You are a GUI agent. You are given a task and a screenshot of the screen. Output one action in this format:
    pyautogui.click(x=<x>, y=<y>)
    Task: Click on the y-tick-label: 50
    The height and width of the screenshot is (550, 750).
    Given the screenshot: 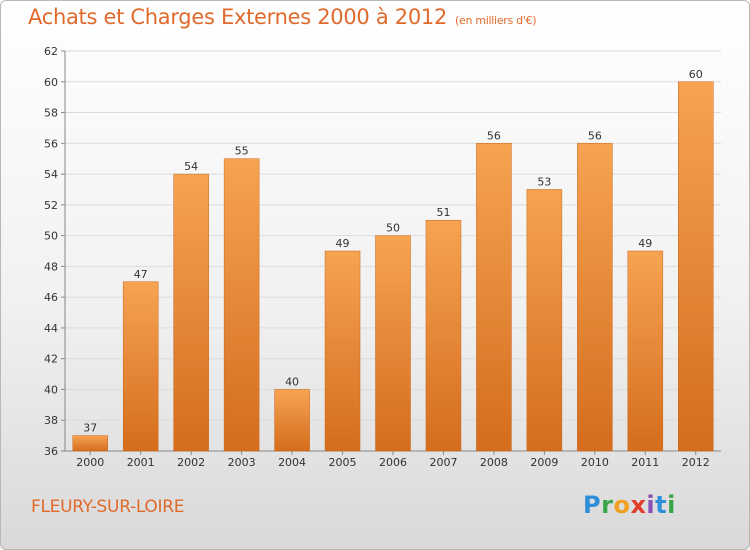 What is the action you would take?
    pyautogui.click(x=51, y=236)
    